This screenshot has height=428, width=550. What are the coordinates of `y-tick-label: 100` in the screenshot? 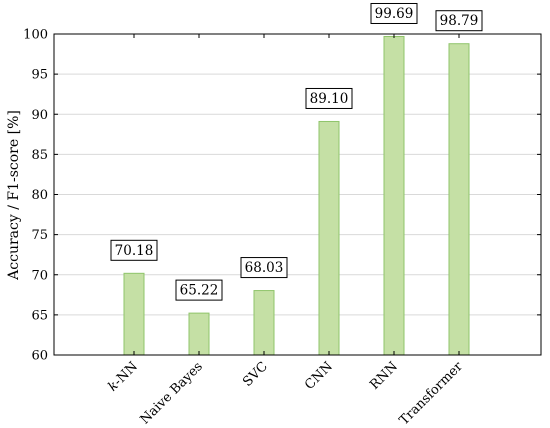 It's located at (35, 35).